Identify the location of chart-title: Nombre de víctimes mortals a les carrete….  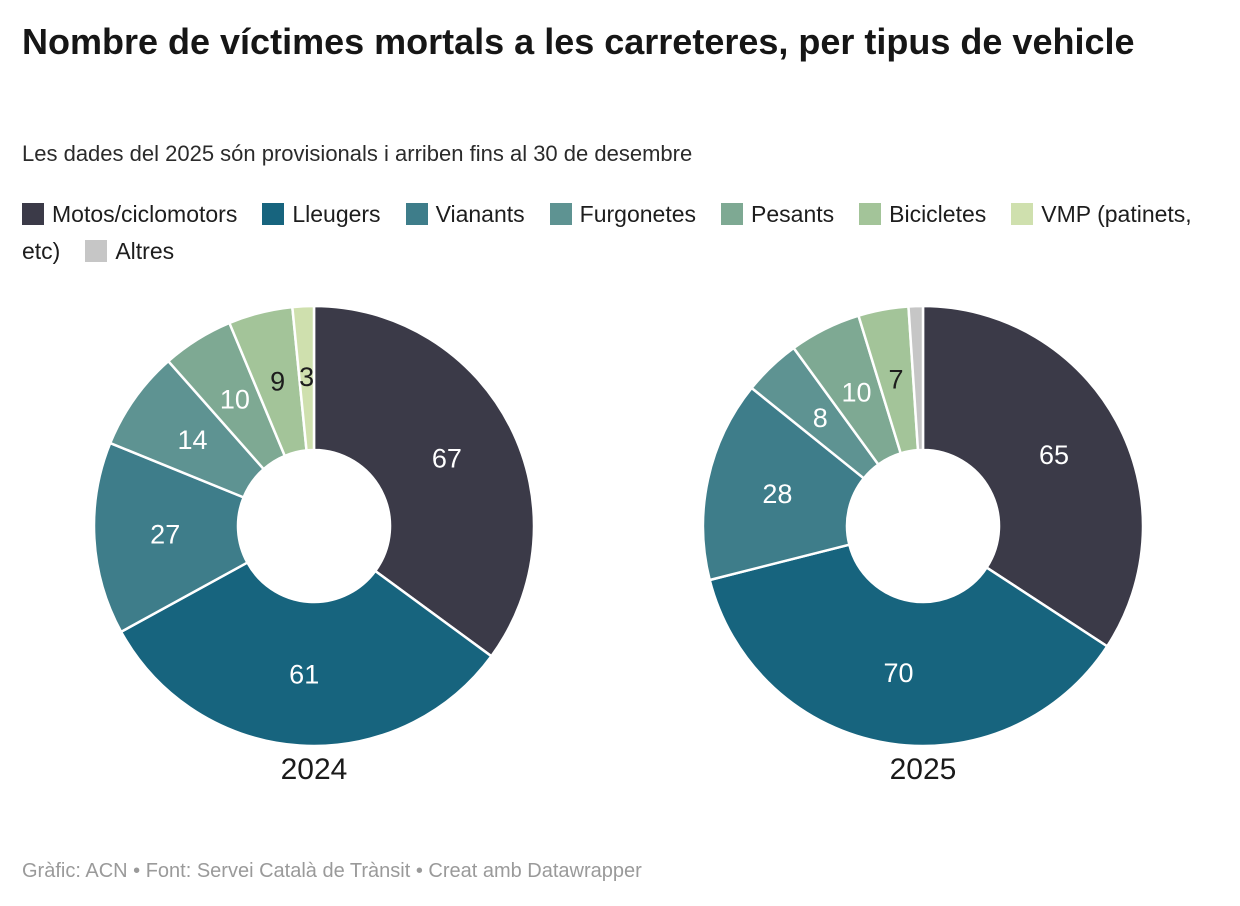
(578, 41).